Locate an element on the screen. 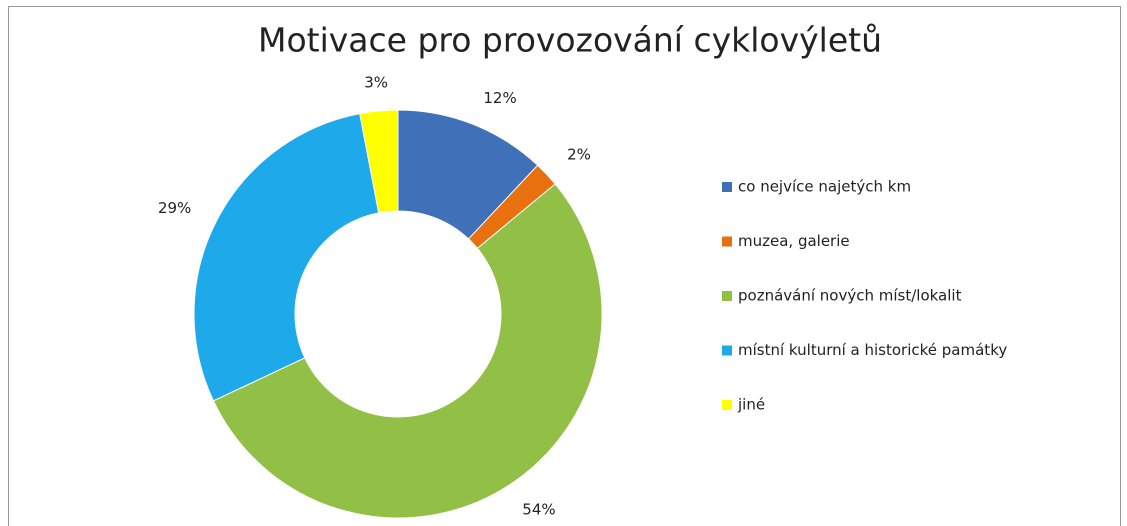  legend-label: místní kulturní a historické památky is located at coordinates (872, 350).